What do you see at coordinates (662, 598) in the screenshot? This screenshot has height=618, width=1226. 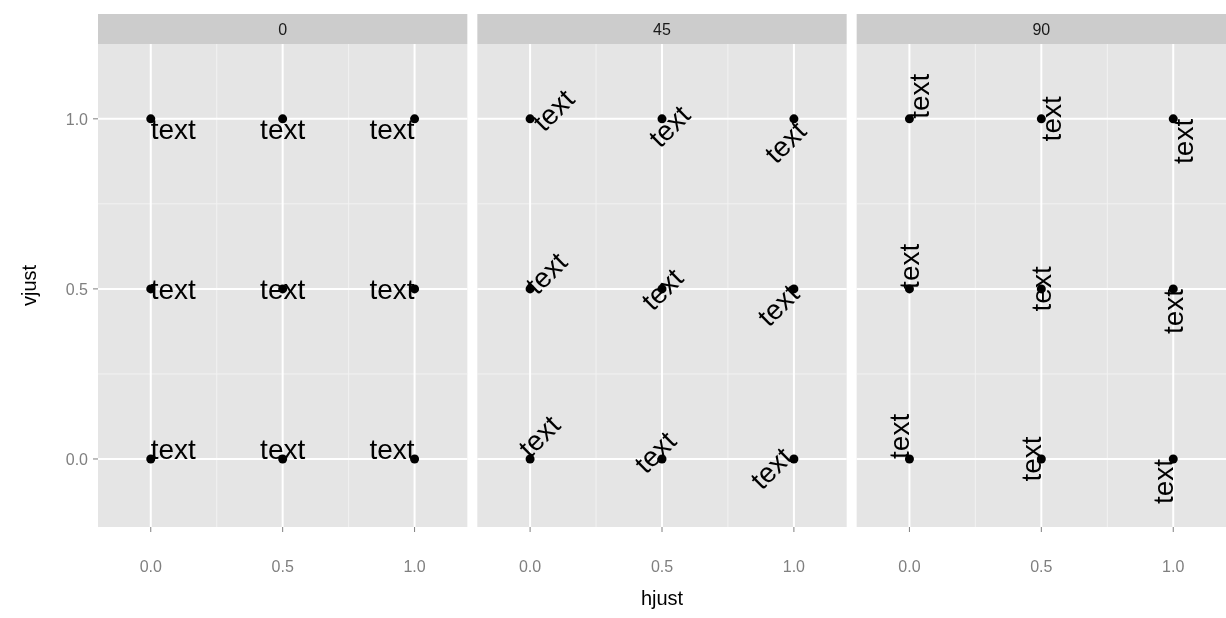 I see `x-axis-title: hjust` at bounding box center [662, 598].